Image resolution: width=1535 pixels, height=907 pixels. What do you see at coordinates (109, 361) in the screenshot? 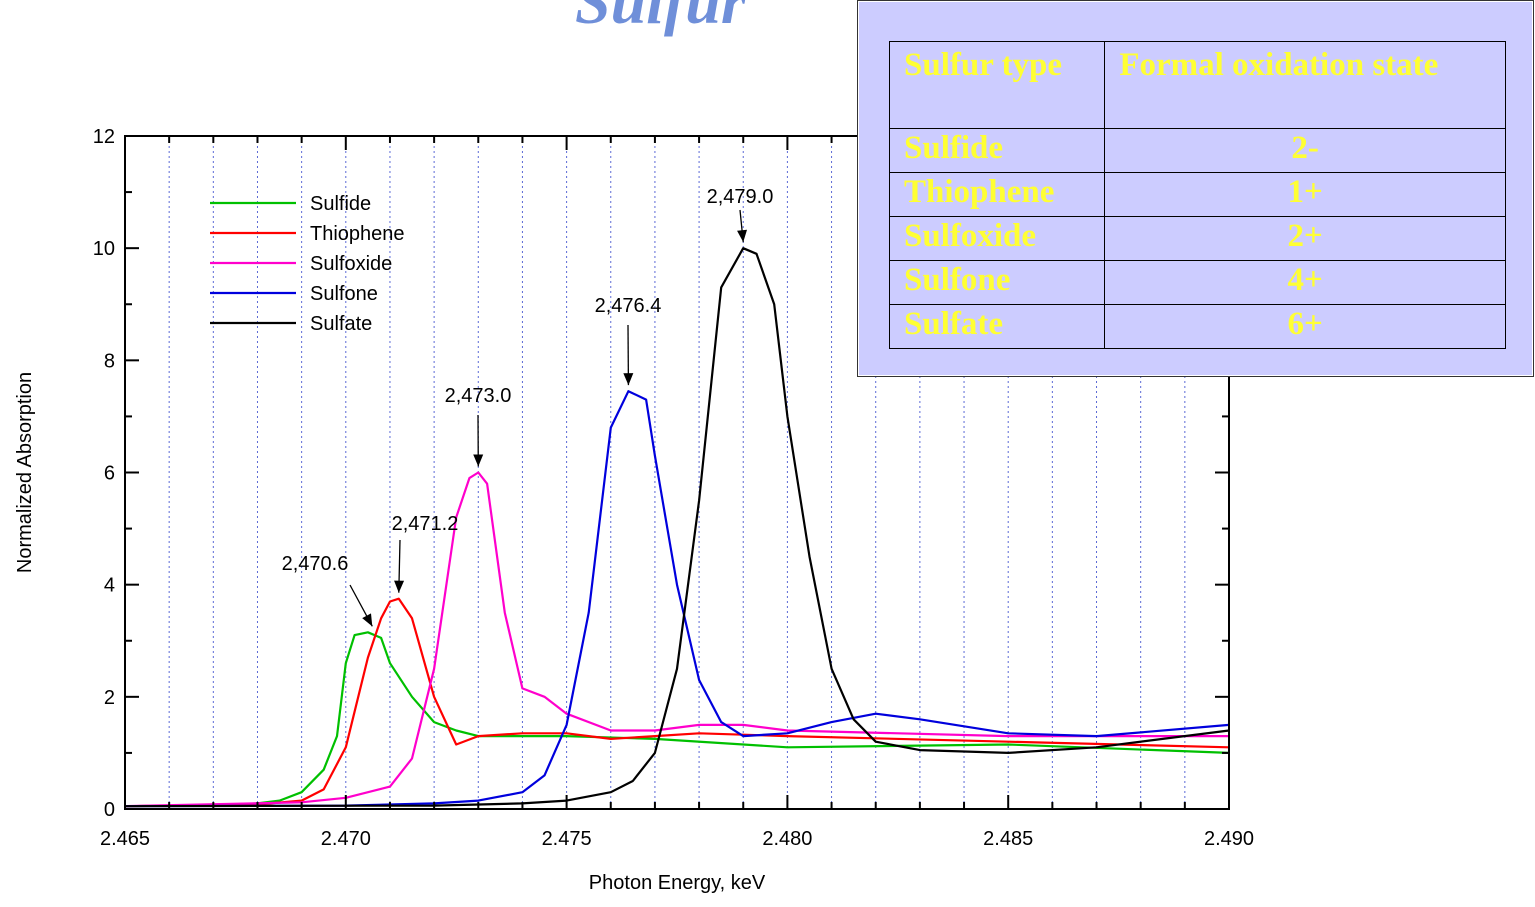
I see `y-tick-label: 8` at bounding box center [109, 361].